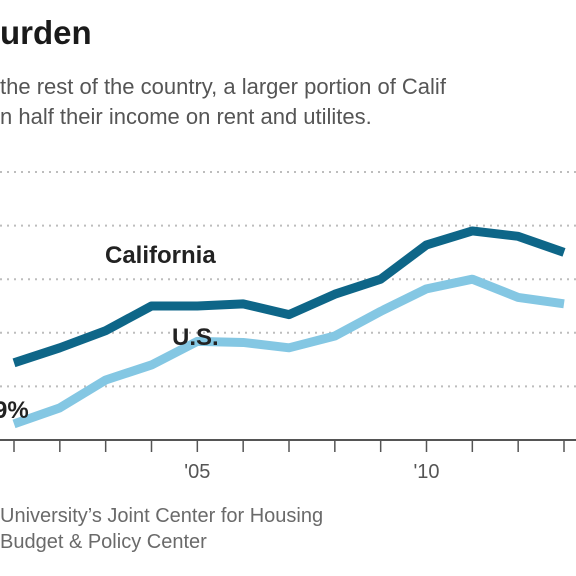 This screenshot has width=576, height=576. I want to click on source-line-2: Budget & Policy Center, so click(103, 542).